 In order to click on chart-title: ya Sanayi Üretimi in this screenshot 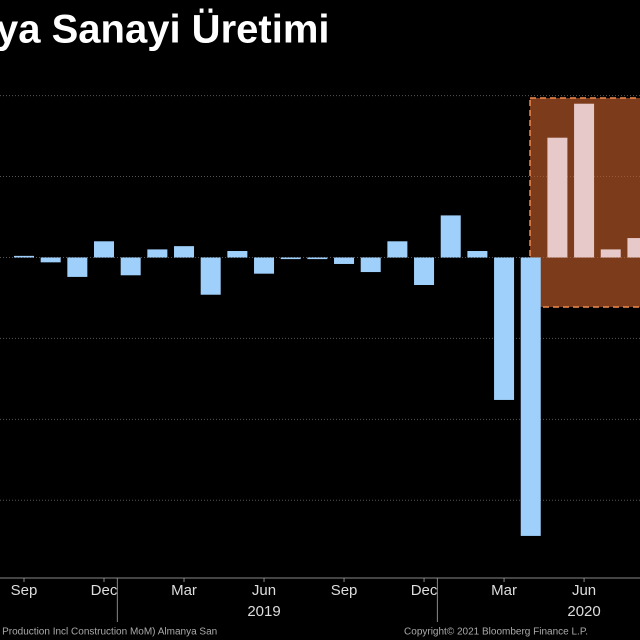, I will do `click(165, 29)`.